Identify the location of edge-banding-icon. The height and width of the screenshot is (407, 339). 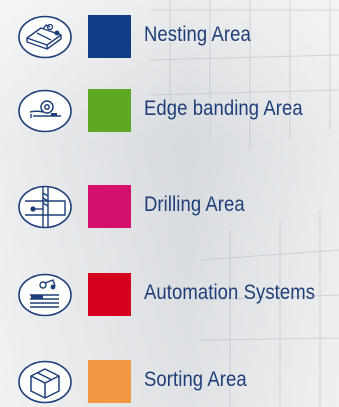
(45, 111).